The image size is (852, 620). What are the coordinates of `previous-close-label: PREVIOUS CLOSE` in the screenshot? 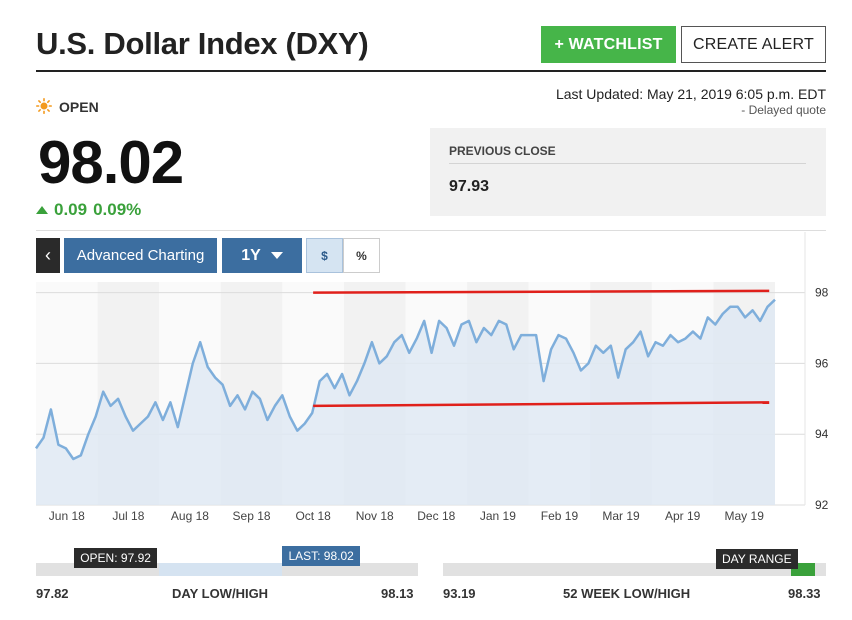 It's located at (502, 151).